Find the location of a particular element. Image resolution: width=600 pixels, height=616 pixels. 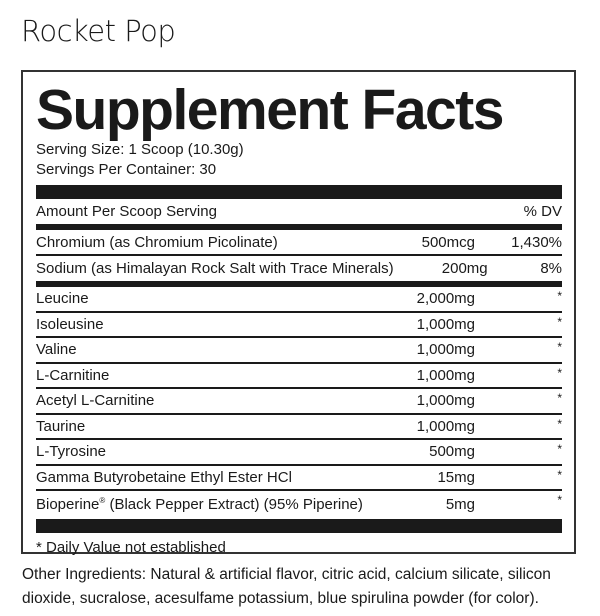

bioperine-name: Bioperine is located at coordinates (68, 504).